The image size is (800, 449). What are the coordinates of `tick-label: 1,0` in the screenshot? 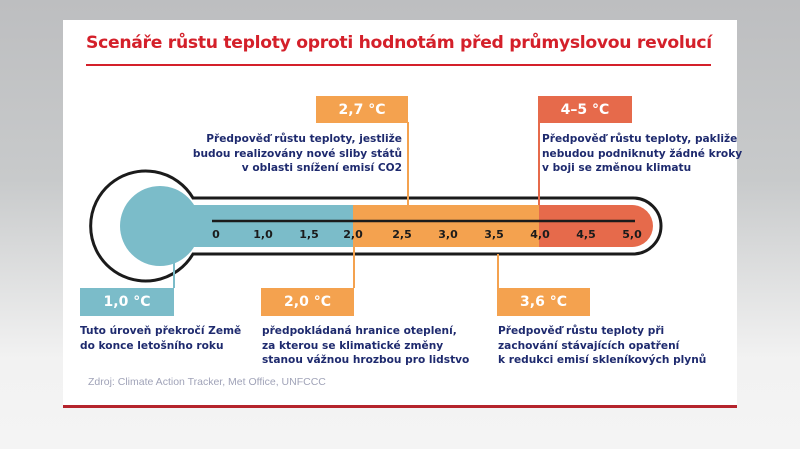 It's located at (263, 234).